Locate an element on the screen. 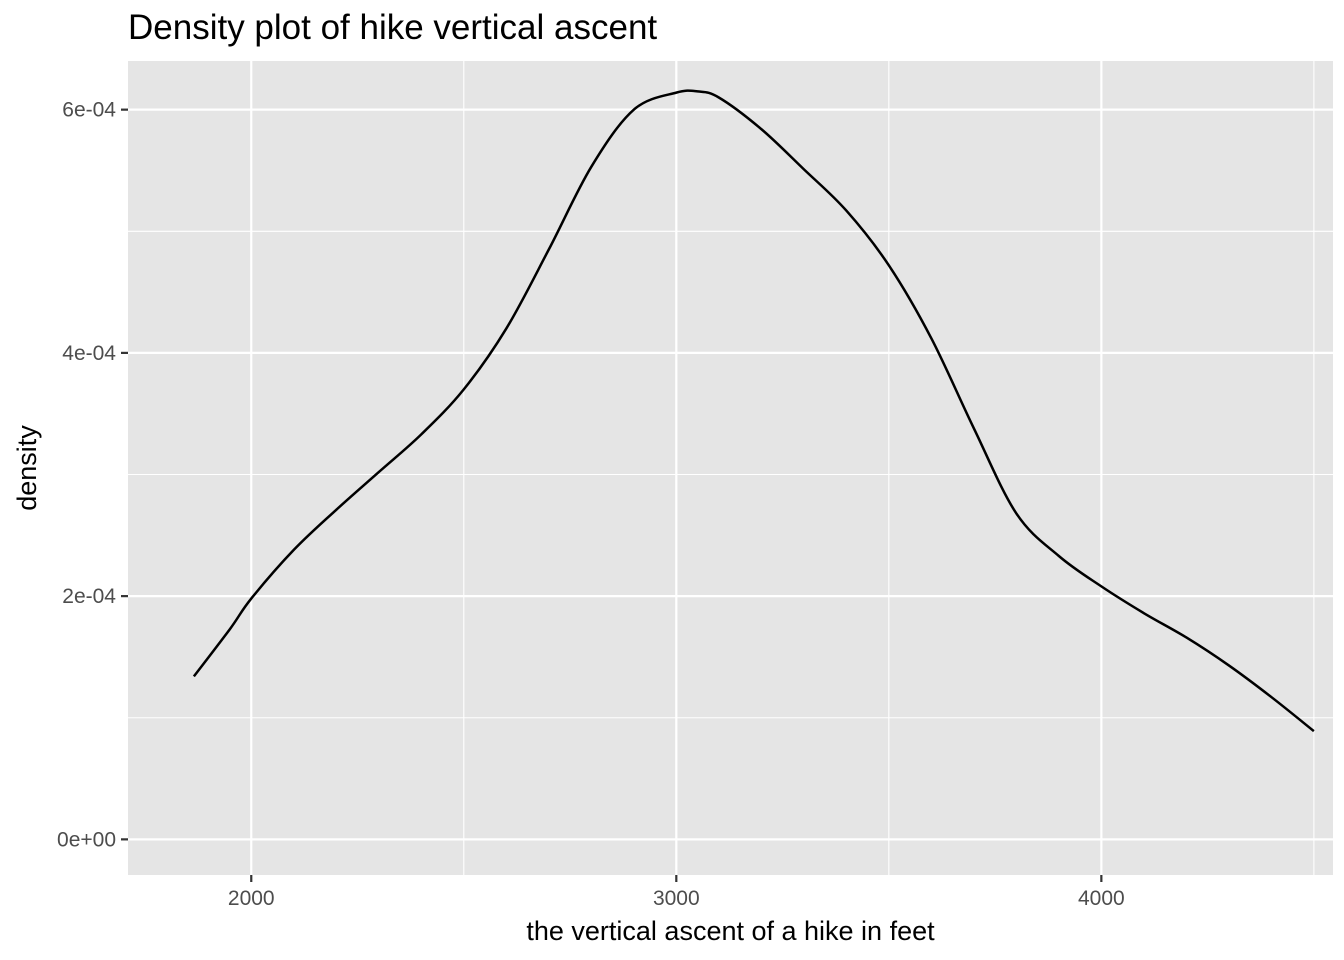  y-tick-label-3: 6e-04 is located at coordinates (89, 110).